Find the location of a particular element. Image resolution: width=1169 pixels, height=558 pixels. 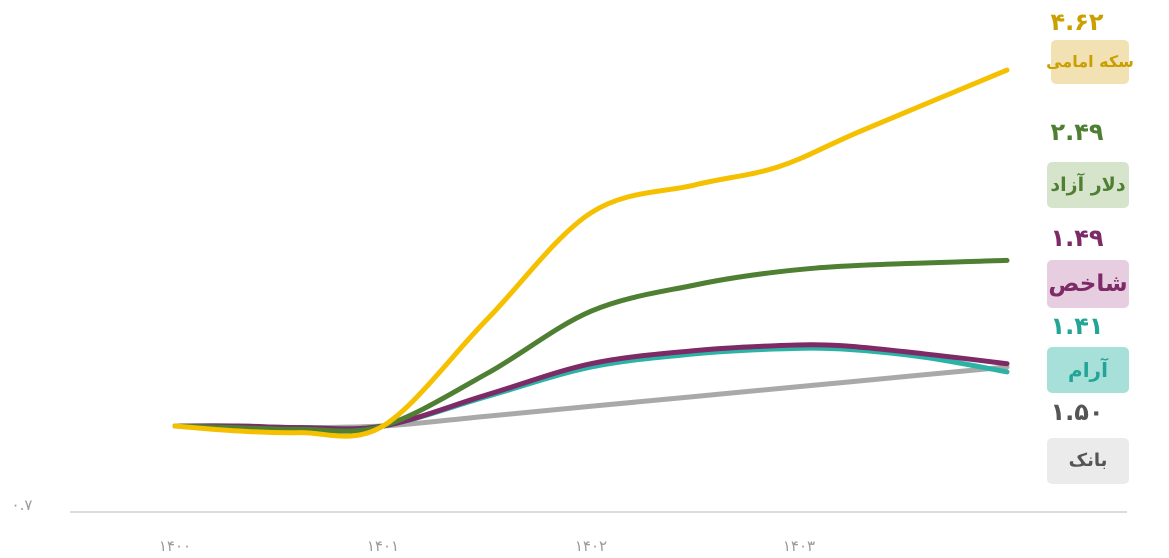

x-tick-label: ۱۴۰۳ is located at coordinates (799, 546).